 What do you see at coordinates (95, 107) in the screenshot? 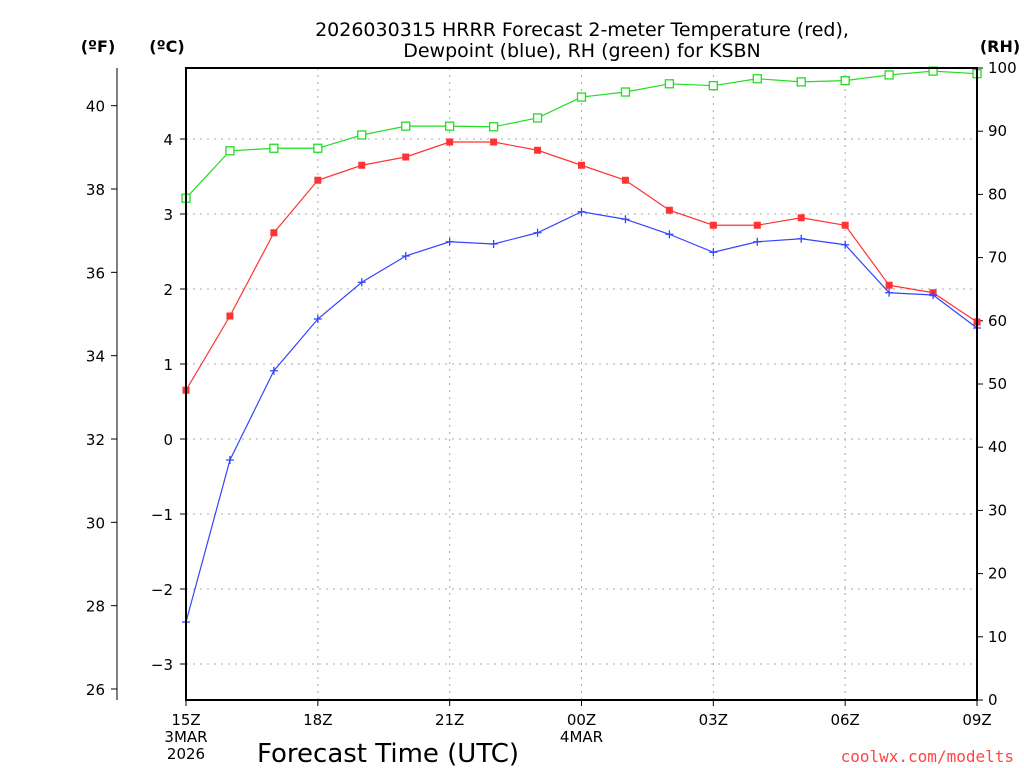
I see `fahrenheit-tick-label: 40` at bounding box center [95, 107].